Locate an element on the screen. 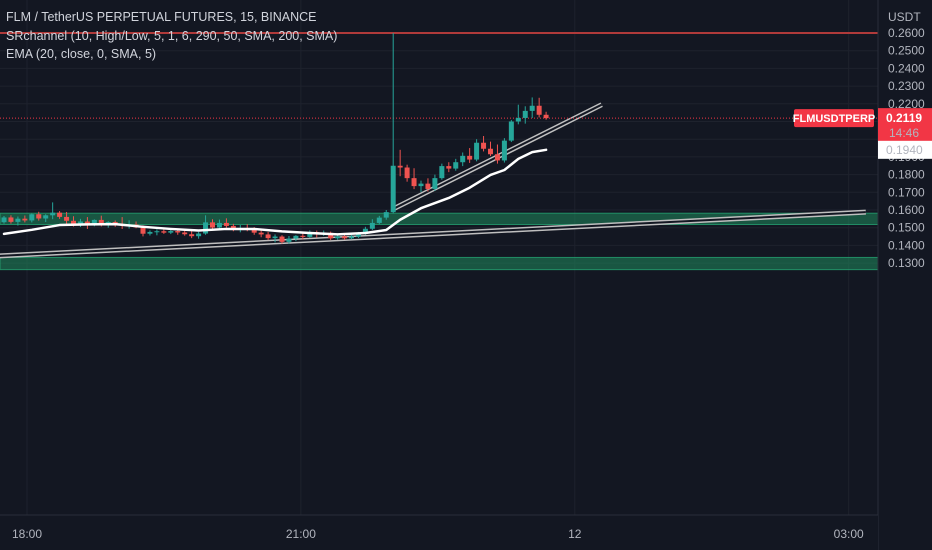 Image resolution: width=932 pixels, height=550 pixels. ema-indicator-label: EMA (20, close, 0, SMA, 5) is located at coordinates (81, 54).